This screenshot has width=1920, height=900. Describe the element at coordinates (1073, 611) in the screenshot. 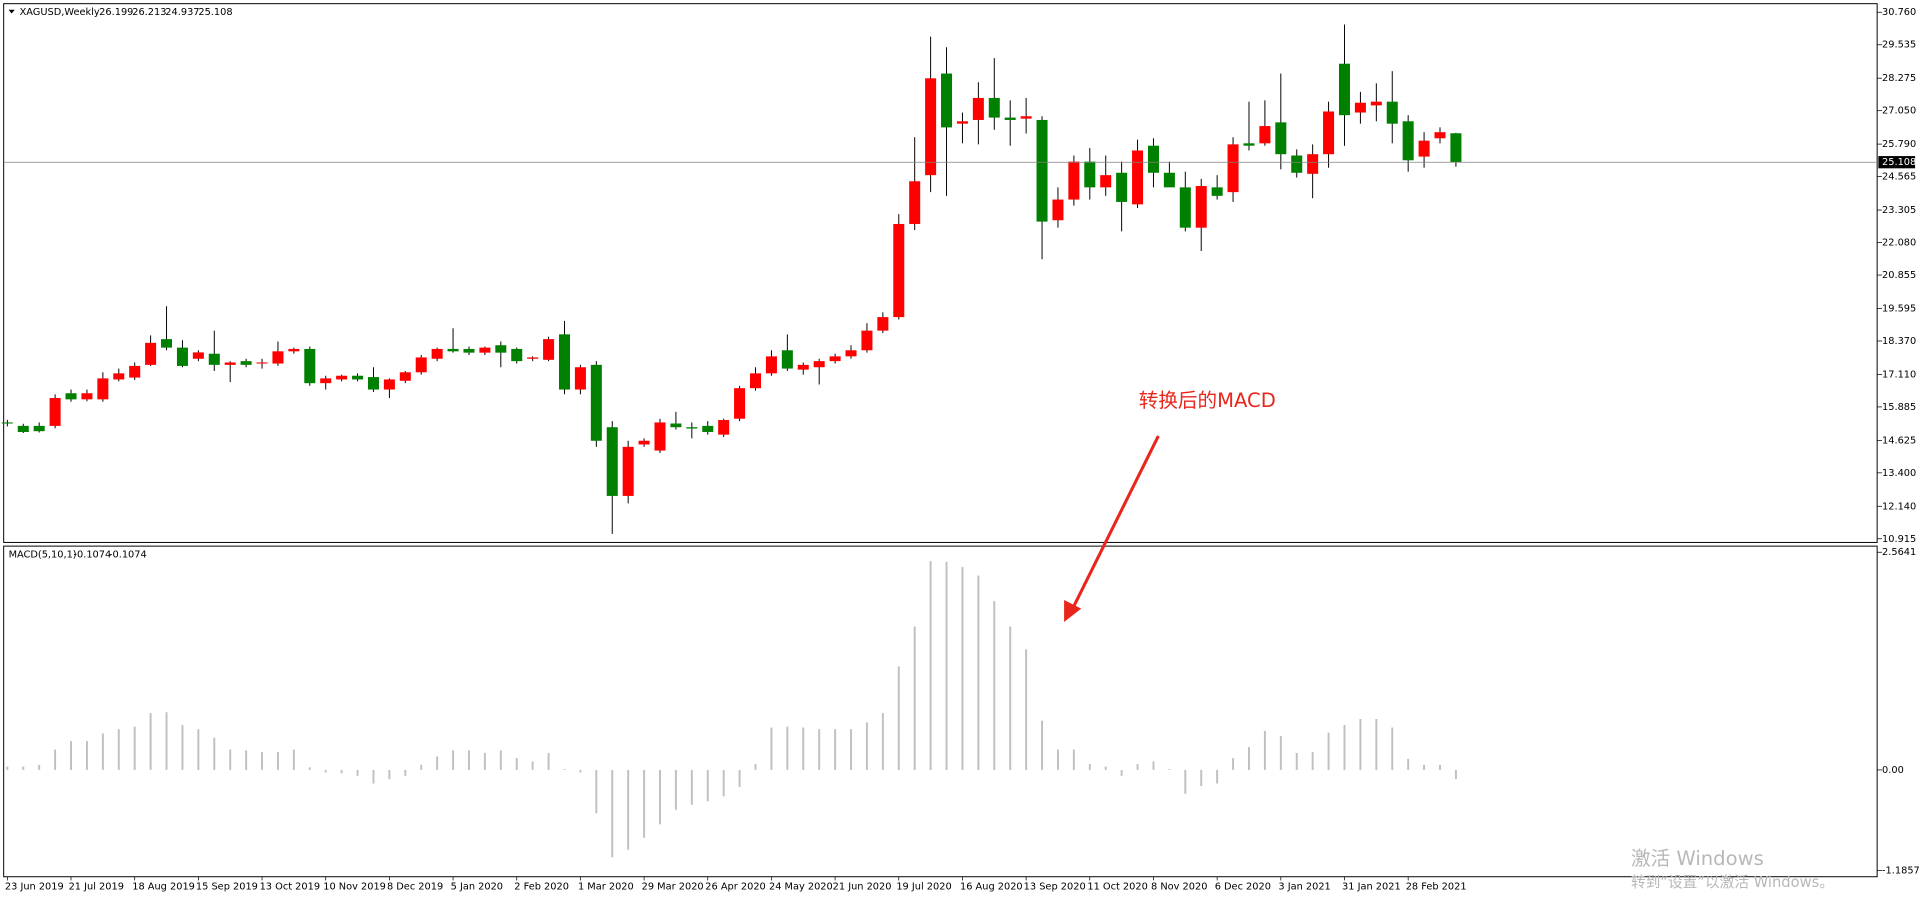

I see `annotation-arrowhead` at that location.